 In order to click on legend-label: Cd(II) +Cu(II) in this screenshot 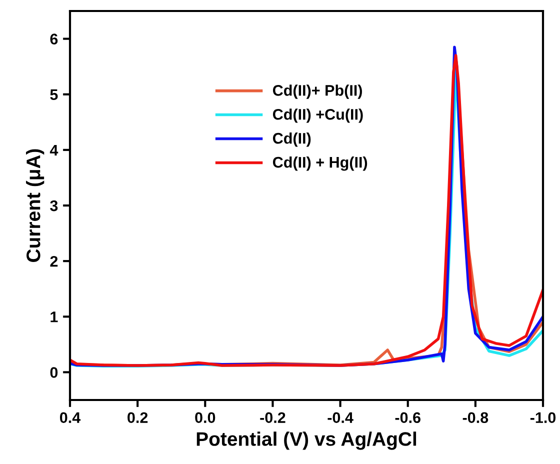, I will do `click(317, 115)`.